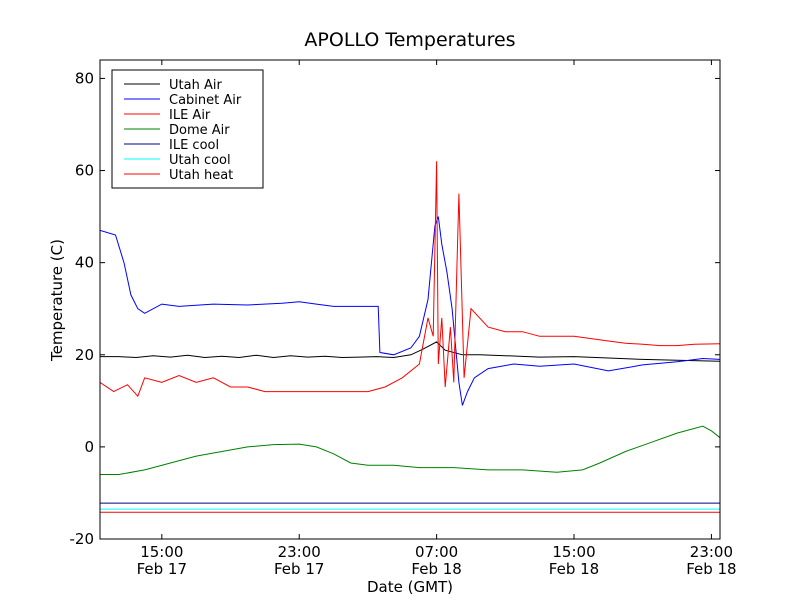 Image resolution: width=800 pixels, height=600 pixels. I want to click on legend-label: ILE Air, so click(190, 115).